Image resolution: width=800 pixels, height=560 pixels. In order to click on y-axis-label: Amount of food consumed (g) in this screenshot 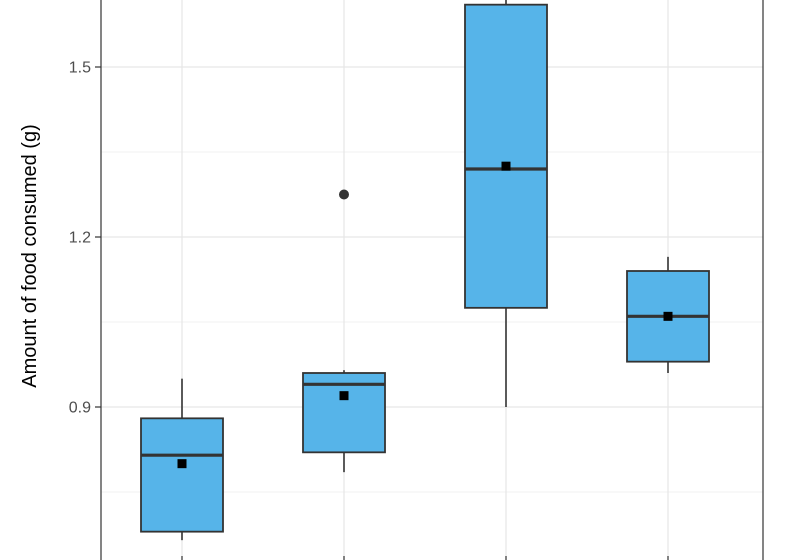, I will do `click(30, 255)`.